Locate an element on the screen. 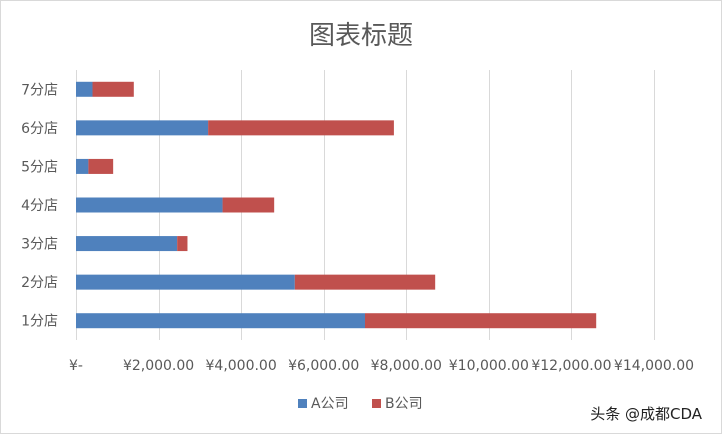 The image size is (722, 434). category-label: 2分店 is located at coordinates (39, 283).